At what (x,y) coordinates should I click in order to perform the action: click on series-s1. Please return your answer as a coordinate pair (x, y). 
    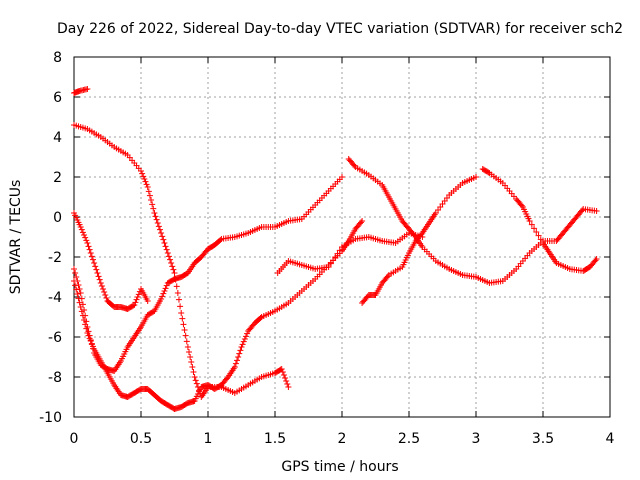
    Looking at the image, I should click on (81, 91).